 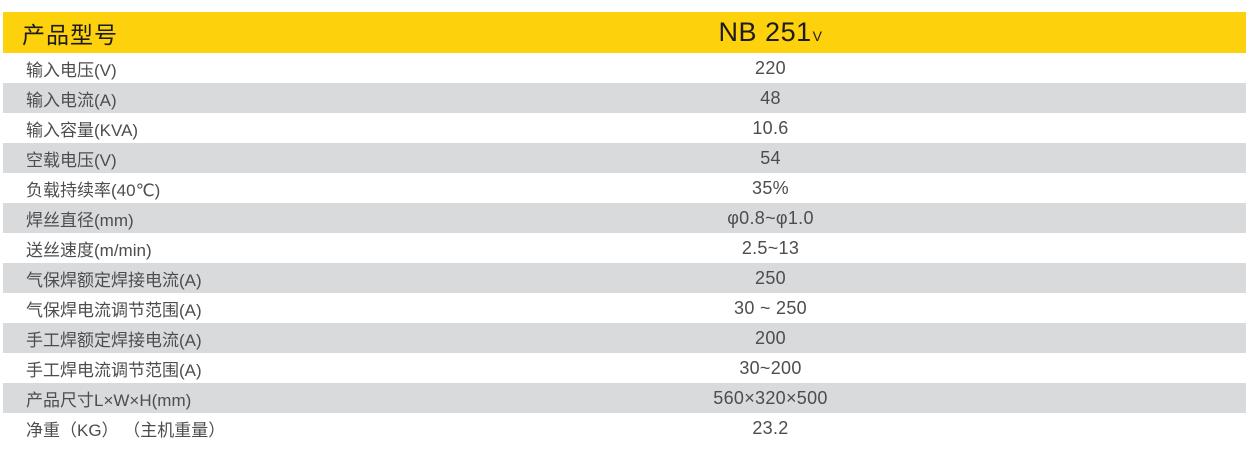 What do you see at coordinates (817, 36) in the screenshot?
I see `model-suffix: V` at bounding box center [817, 36].